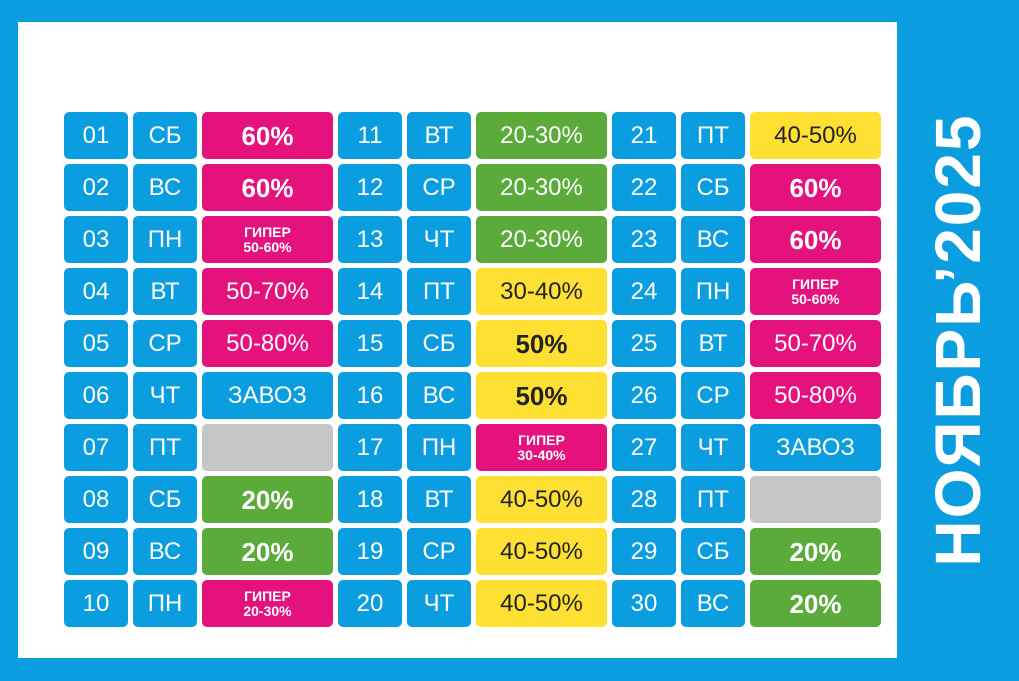 The height and width of the screenshot is (681, 1019). What do you see at coordinates (370, 499) in the screenshot?
I see `day-date: 18` at bounding box center [370, 499].